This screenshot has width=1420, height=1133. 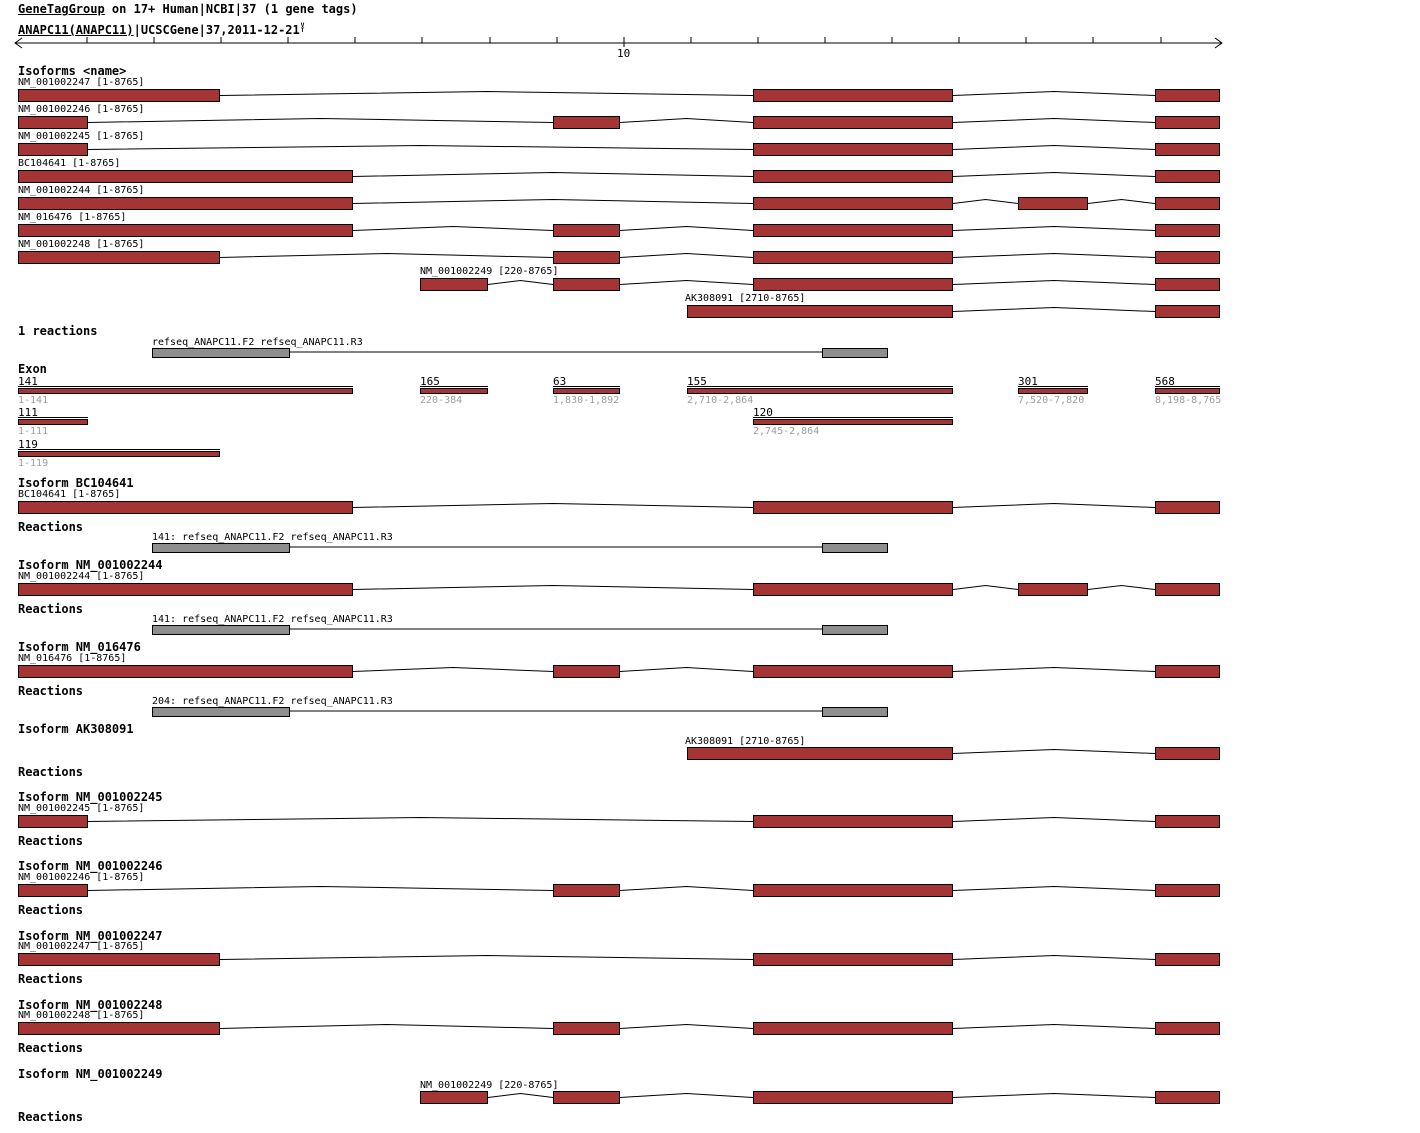 I want to click on exon-length-label: 63, so click(x=560, y=381).